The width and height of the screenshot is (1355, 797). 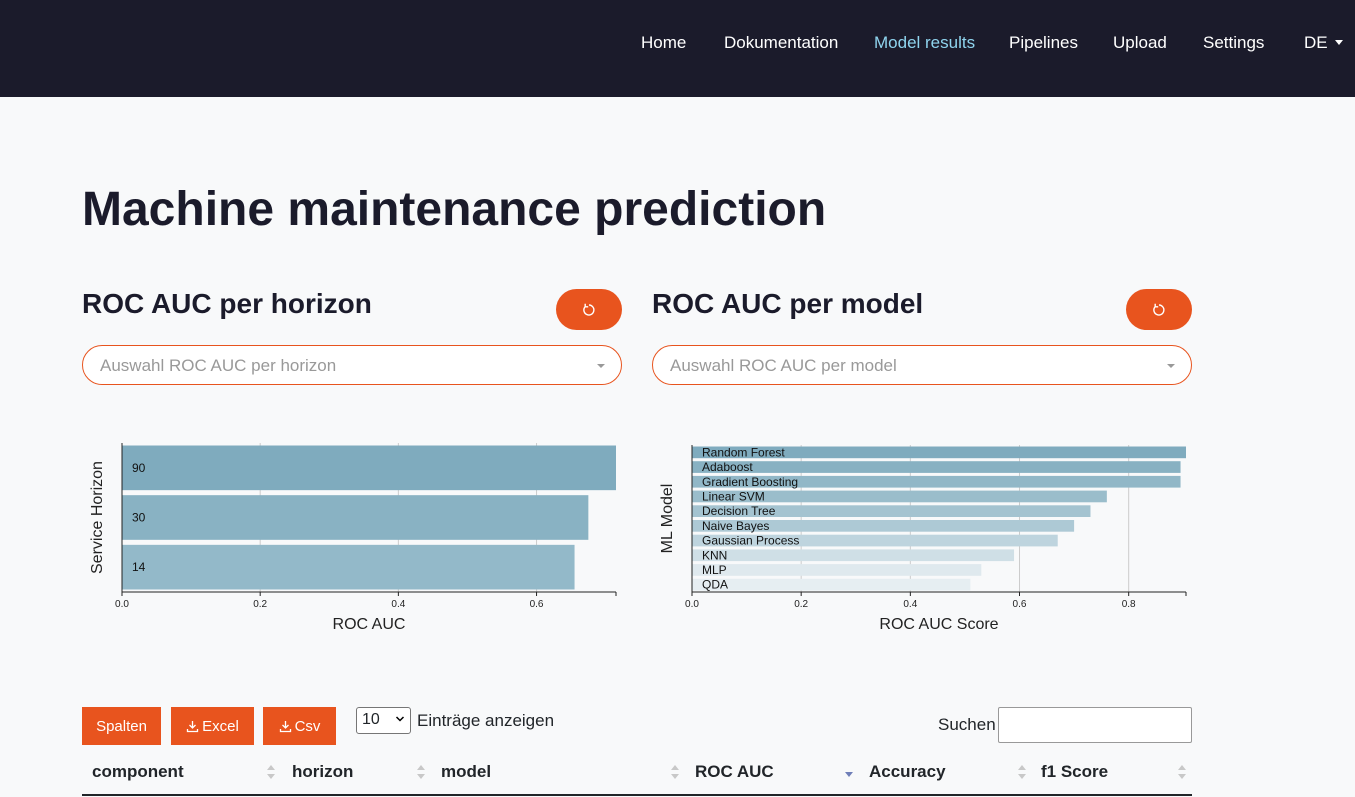 What do you see at coordinates (1129, 604) in the screenshot?
I see `x-tick-label: 0.8` at bounding box center [1129, 604].